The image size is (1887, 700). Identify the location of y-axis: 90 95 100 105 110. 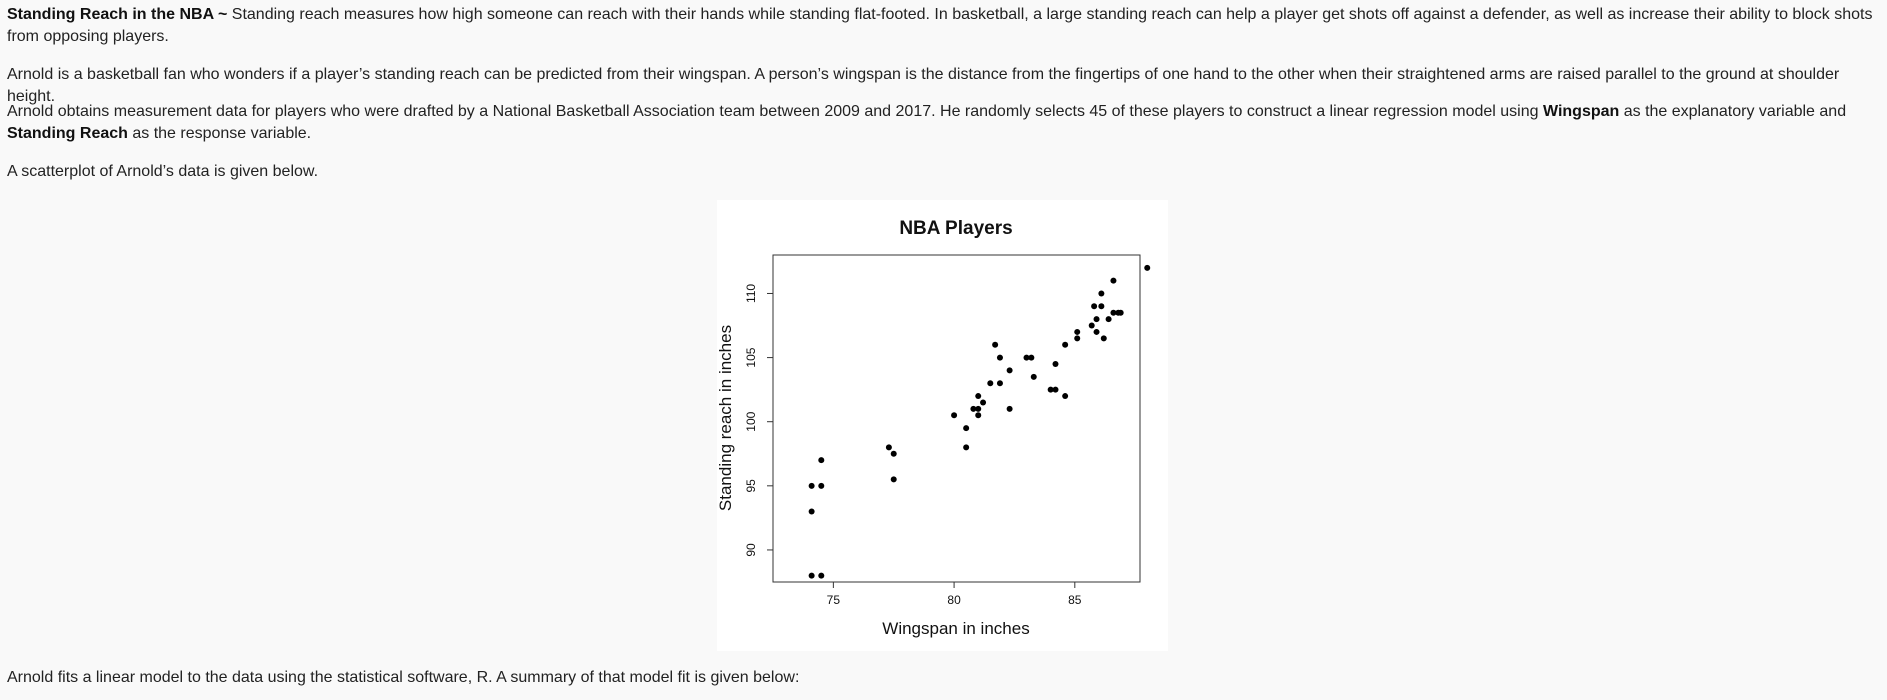
(758, 420).